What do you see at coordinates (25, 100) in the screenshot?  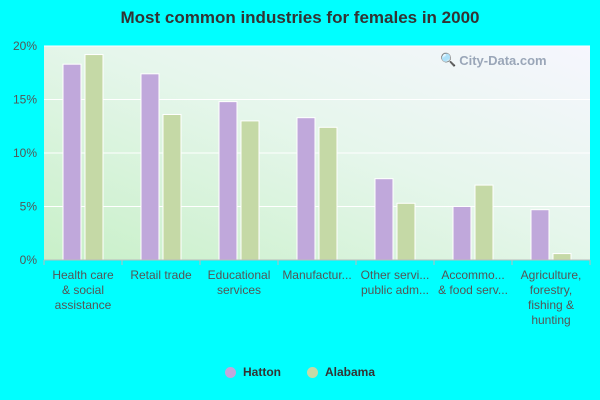 I see `y-tick-label: 15%` at bounding box center [25, 100].